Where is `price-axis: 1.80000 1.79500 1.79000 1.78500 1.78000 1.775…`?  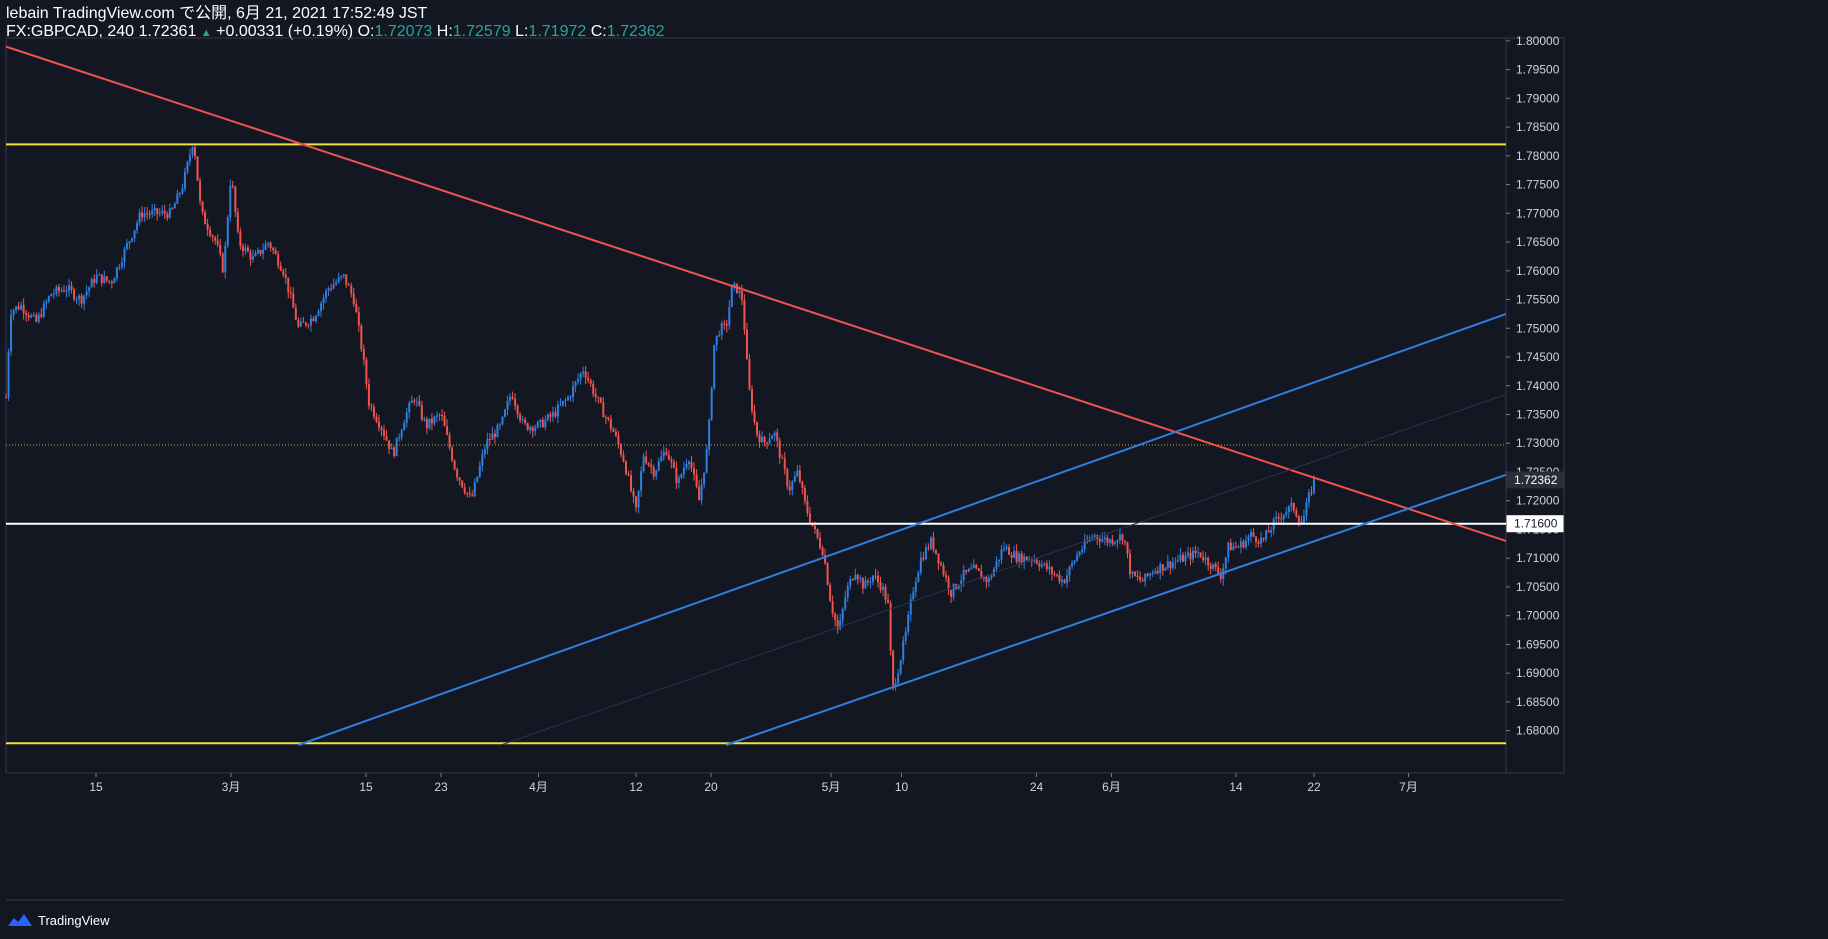
price-axis: 1.80000 1.79500 1.79000 1.78500 1.78000 1.775… is located at coordinates (1533, 386).